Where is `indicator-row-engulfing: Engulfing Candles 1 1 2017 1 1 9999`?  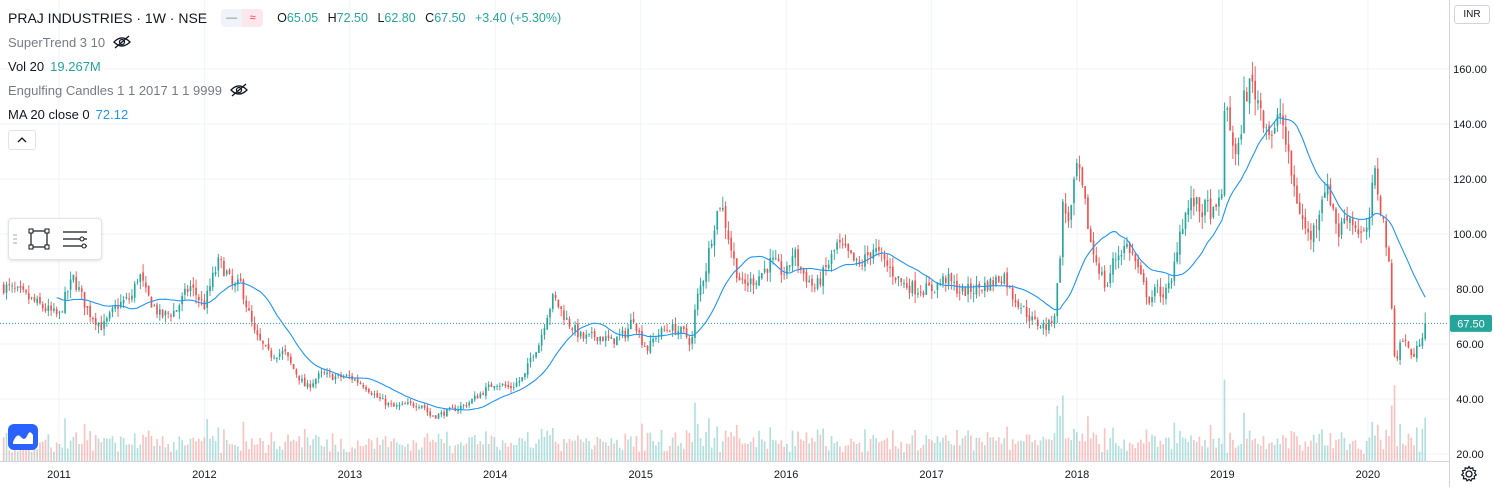 indicator-row-engulfing: Engulfing Candles 1 1 2017 1 1 9999 is located at coordinates (284, 90).